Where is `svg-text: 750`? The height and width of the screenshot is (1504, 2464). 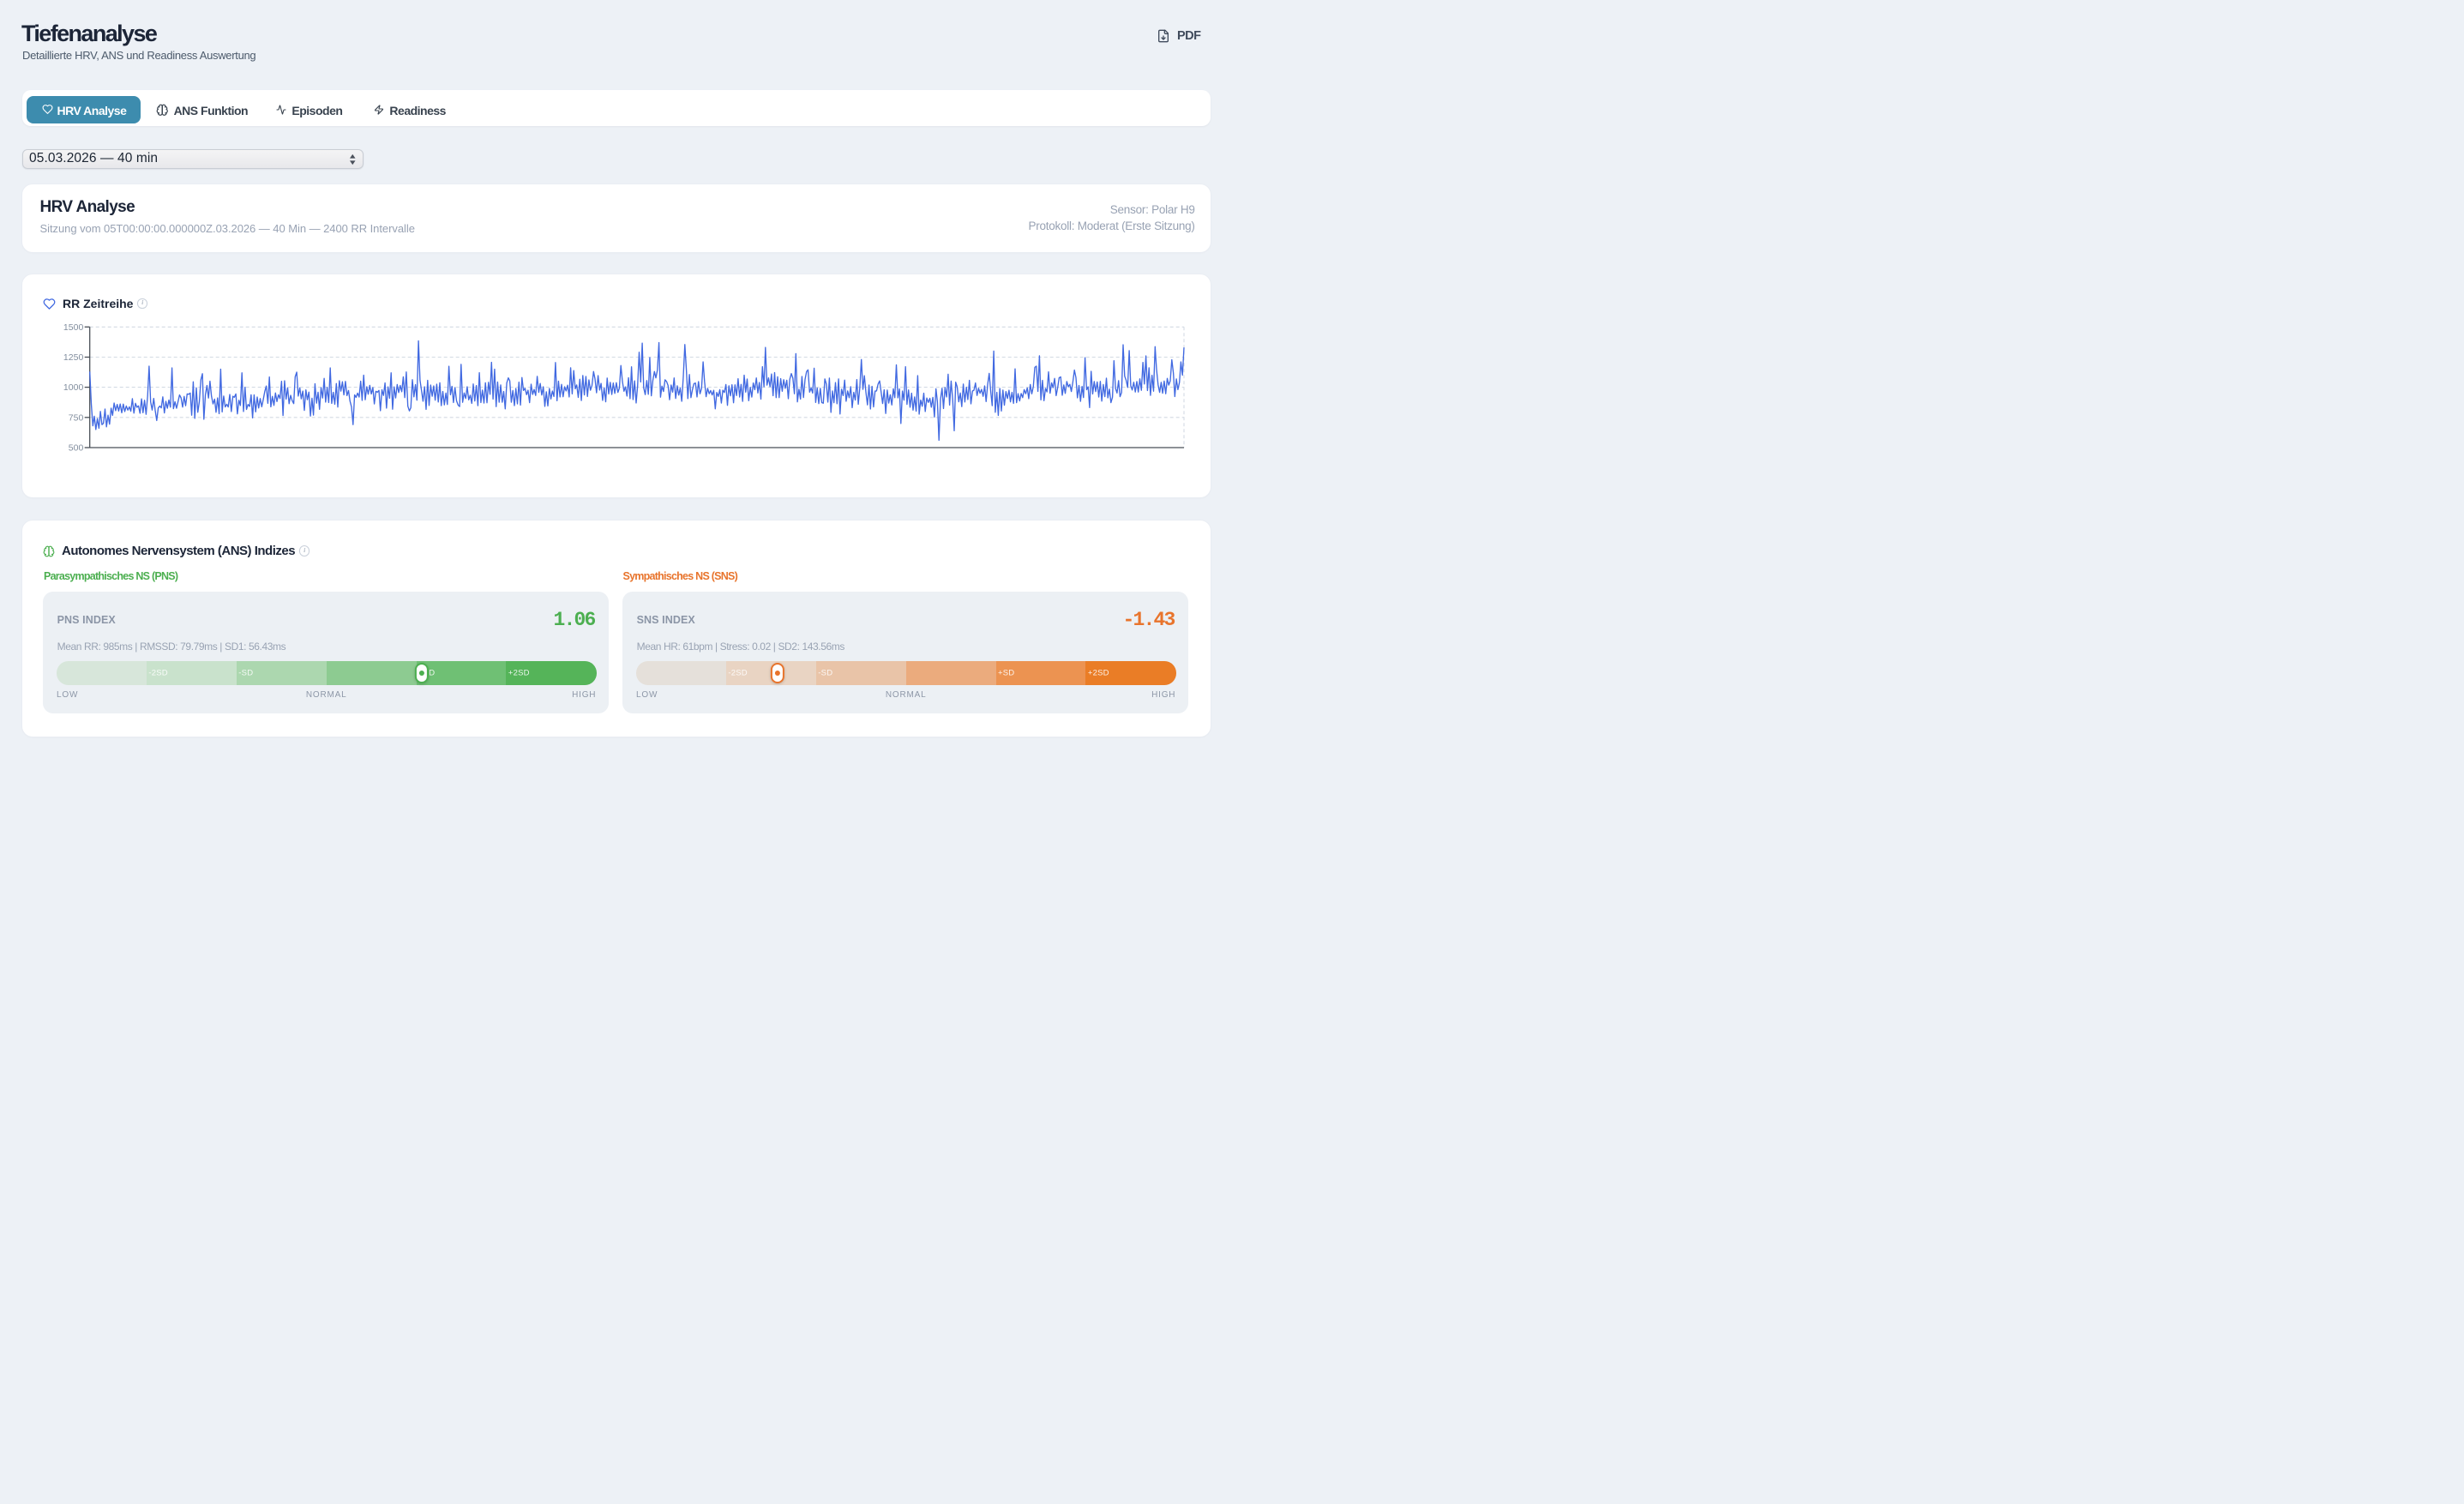 svg-text: 750 is located at coordinates (76, 417).